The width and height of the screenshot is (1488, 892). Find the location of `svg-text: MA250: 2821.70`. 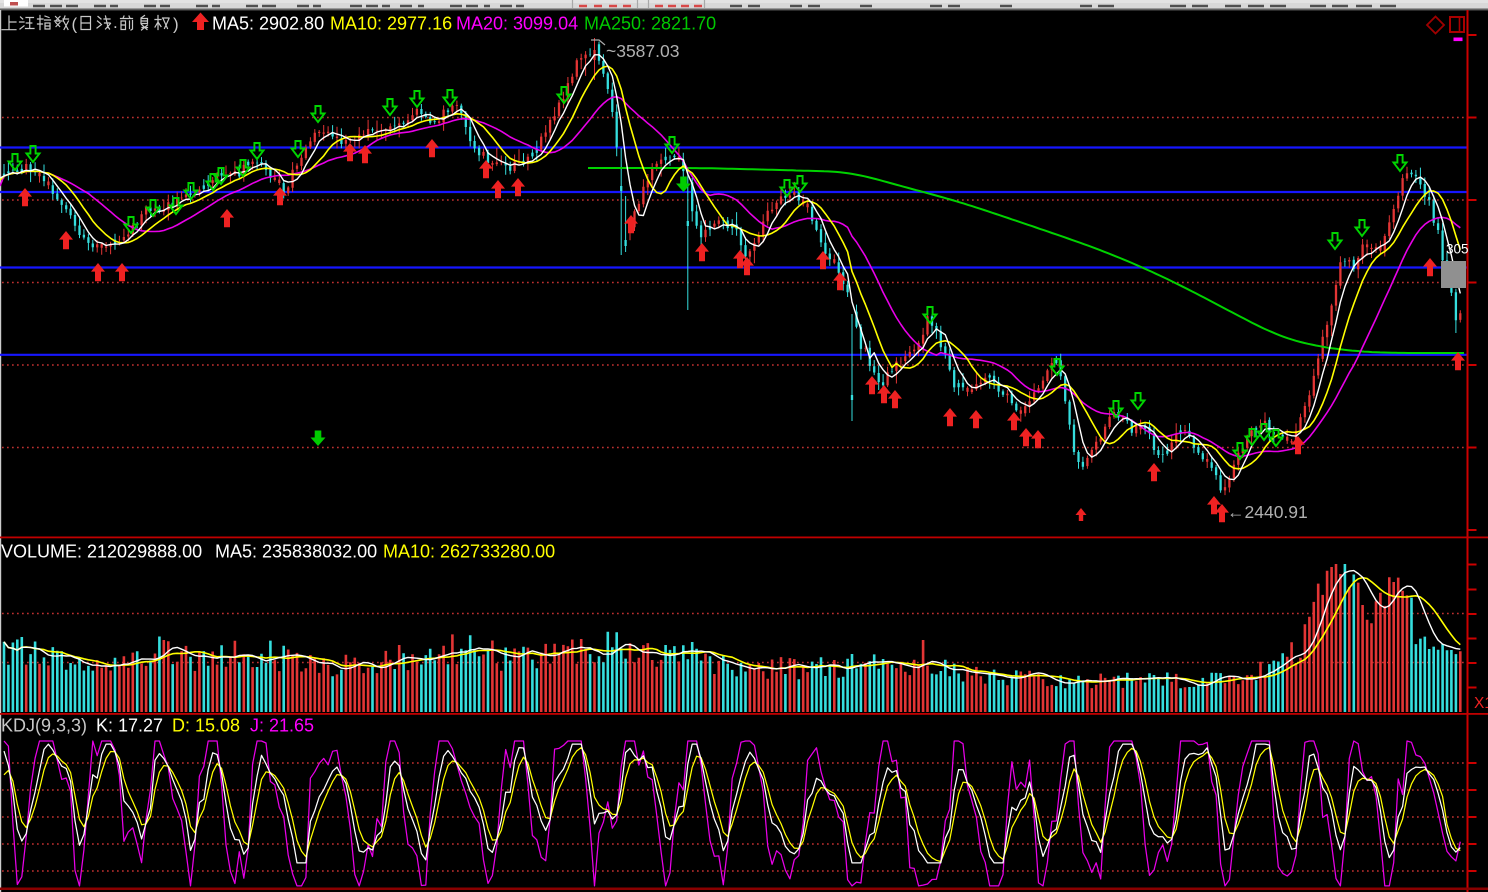

svg-text: MA250: 2821.70 is located at coordinates (650, 24).